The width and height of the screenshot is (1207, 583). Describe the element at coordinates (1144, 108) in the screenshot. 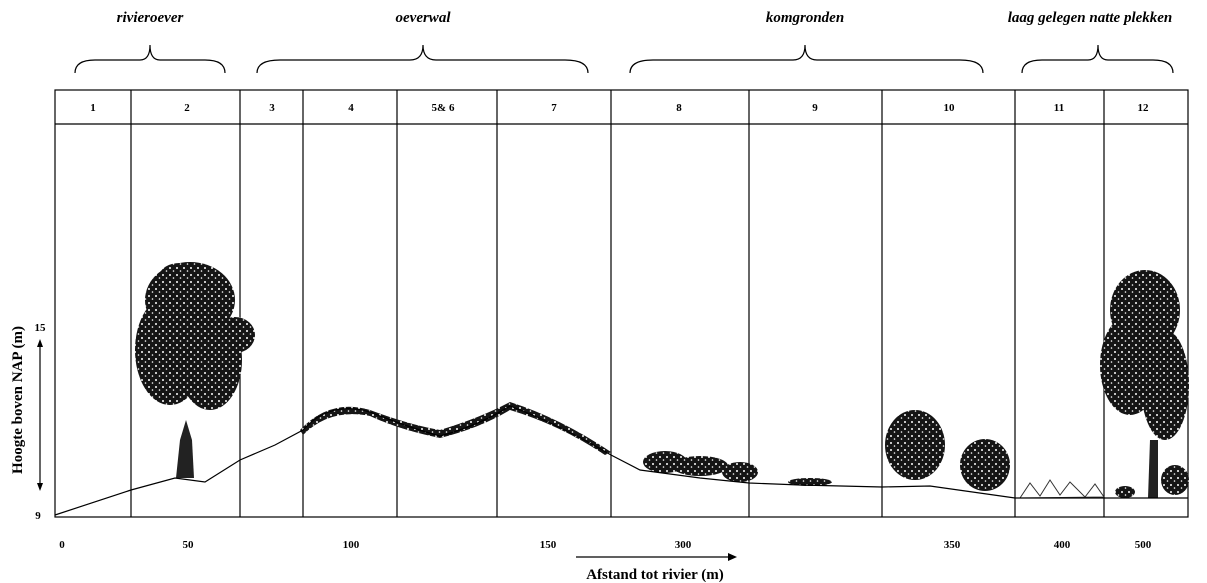

I see `zone-label: 12` at that location.